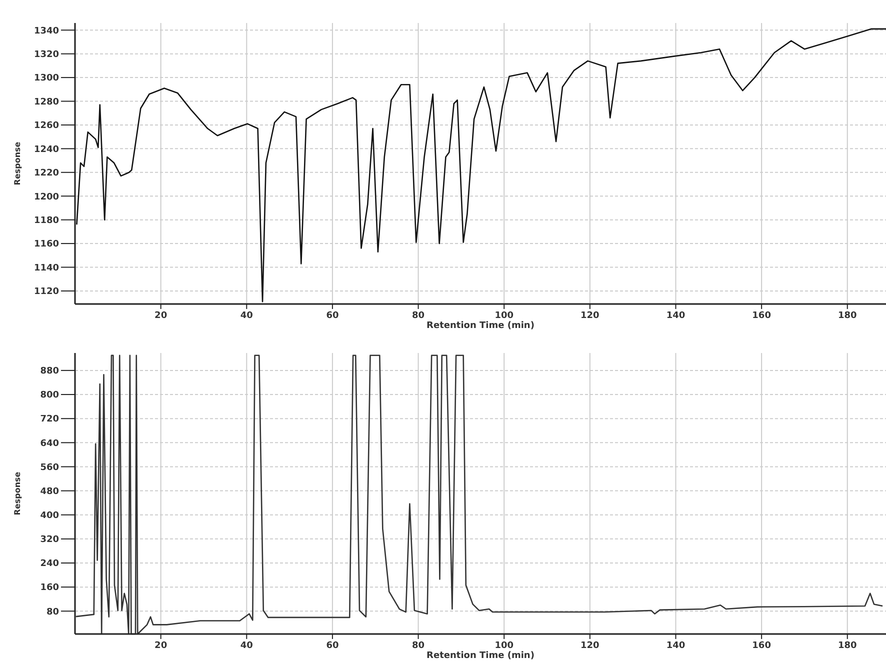  I want to click on y-tick-label: 80, so click(52, 612).